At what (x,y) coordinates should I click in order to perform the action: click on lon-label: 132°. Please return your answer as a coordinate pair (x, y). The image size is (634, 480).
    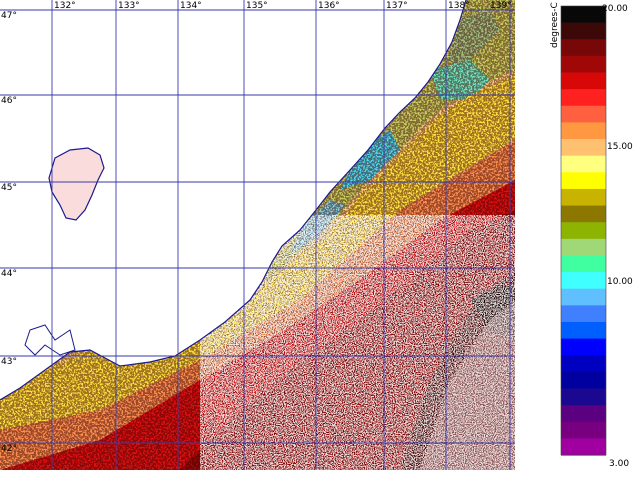
    Looking at the image, I should click on (65, 6).